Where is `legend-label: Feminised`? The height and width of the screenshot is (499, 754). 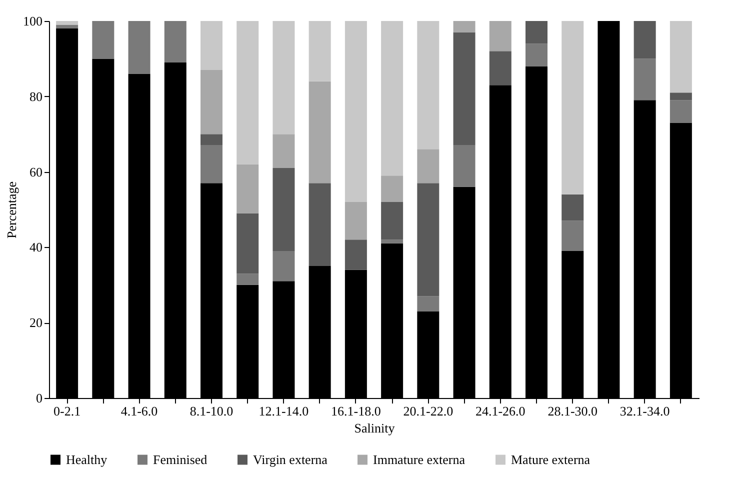
legend-label: Feminised is located at coordinates (180, 459).